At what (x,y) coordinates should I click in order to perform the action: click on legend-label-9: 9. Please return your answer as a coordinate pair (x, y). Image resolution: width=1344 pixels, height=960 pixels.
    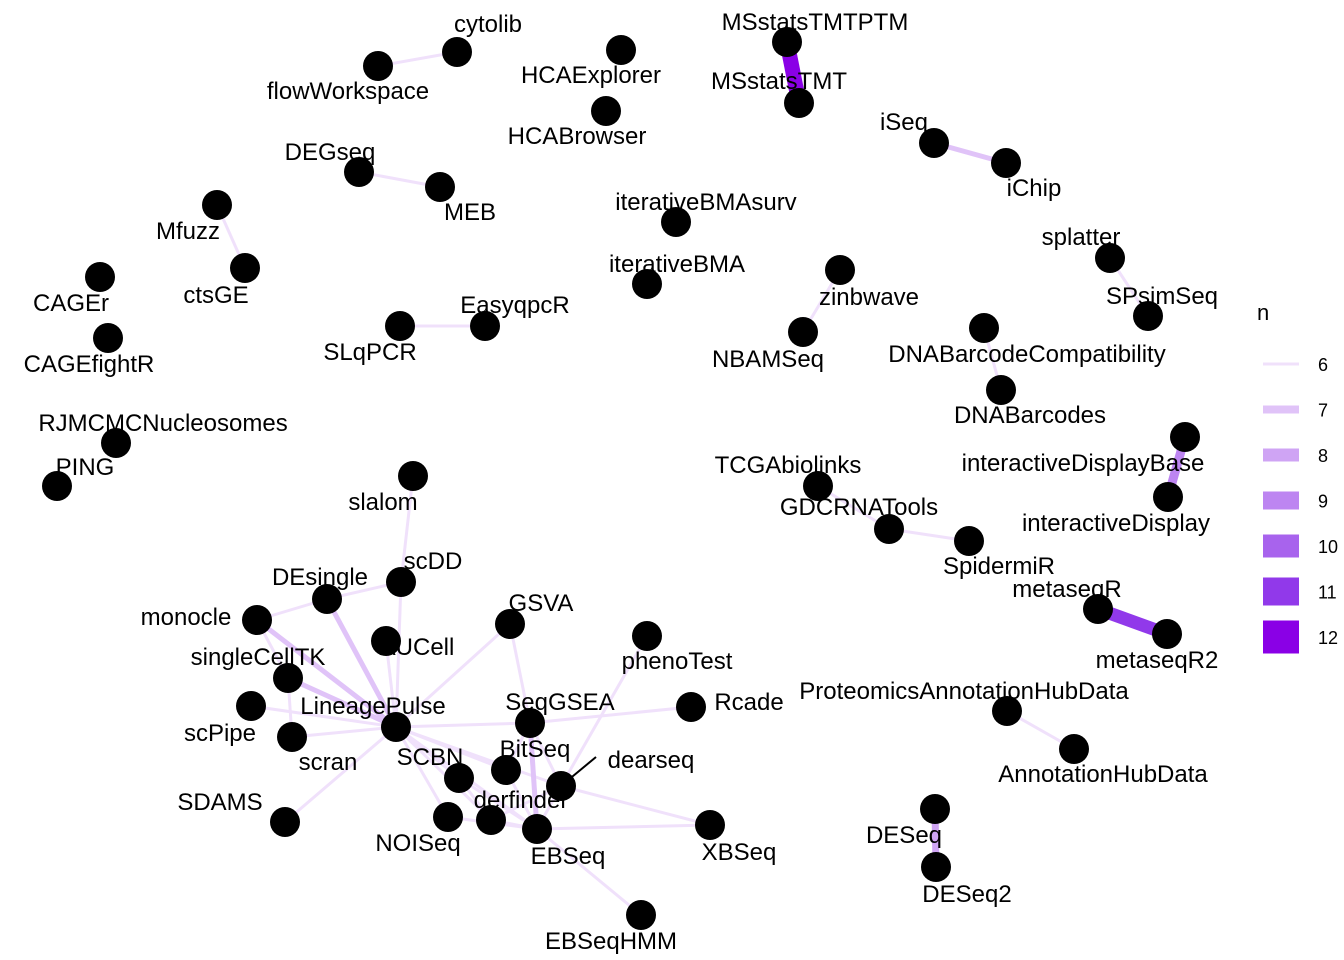
    Looking at the image, I should click on (1323, 502).